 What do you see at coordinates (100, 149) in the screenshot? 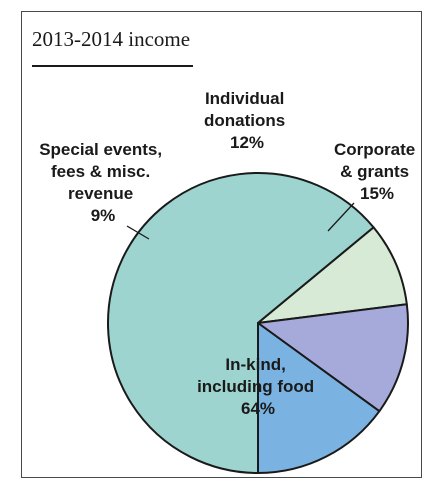
I see `slice-label-line: Special events,` at bounding box center [100, 149].